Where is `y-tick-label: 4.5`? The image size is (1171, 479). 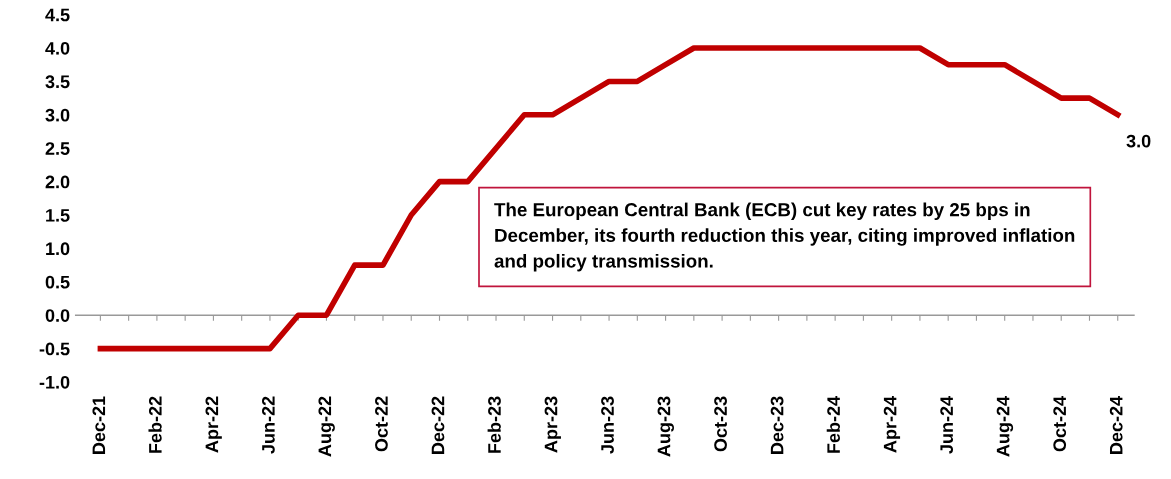
y-tick-label: 4.5 is located at coordinates (57, 15).